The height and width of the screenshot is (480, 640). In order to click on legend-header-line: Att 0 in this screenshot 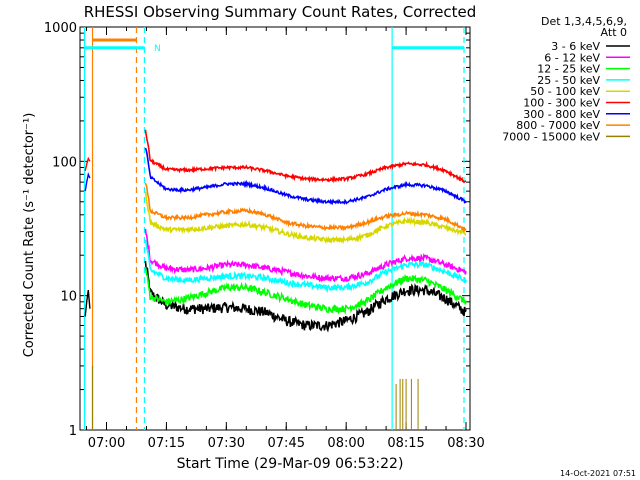, I will do `click(614, 32)`.